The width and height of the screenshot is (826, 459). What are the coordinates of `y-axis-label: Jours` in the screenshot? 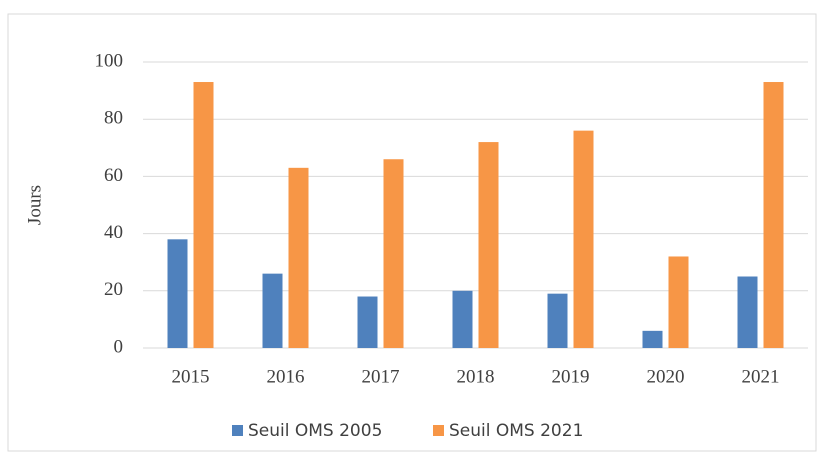 It's located at (34, 205).